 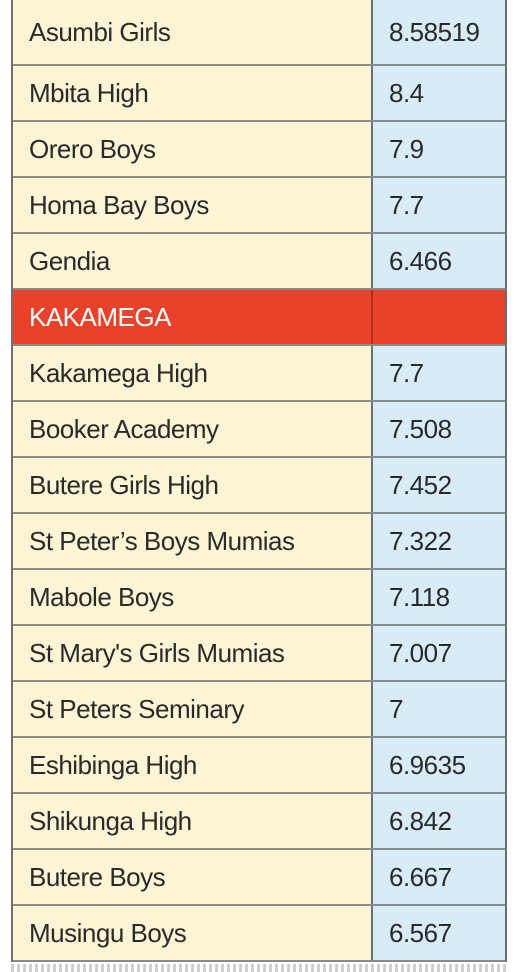 I want to click on school-name-cell: St Peters Seminary, so click(x=193, y=709).